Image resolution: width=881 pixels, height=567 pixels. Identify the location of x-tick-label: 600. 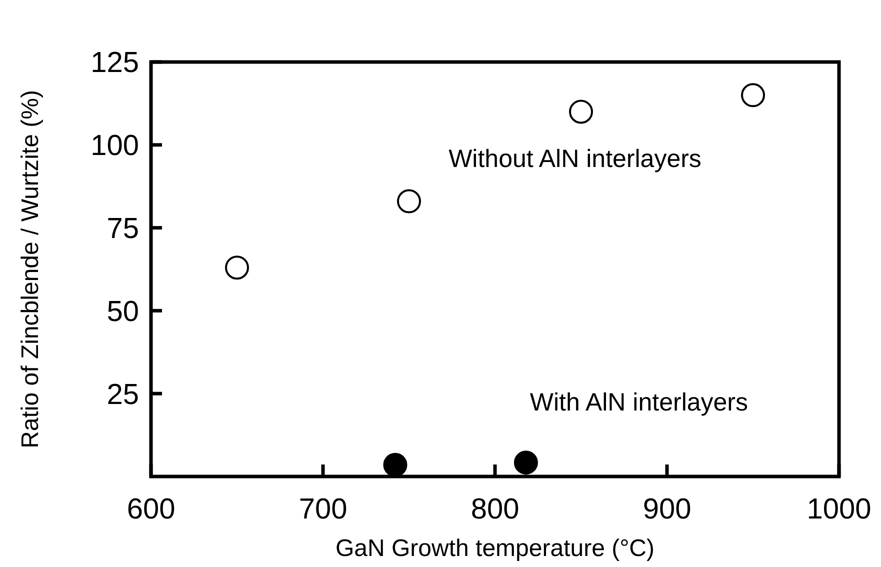
(151, 510).